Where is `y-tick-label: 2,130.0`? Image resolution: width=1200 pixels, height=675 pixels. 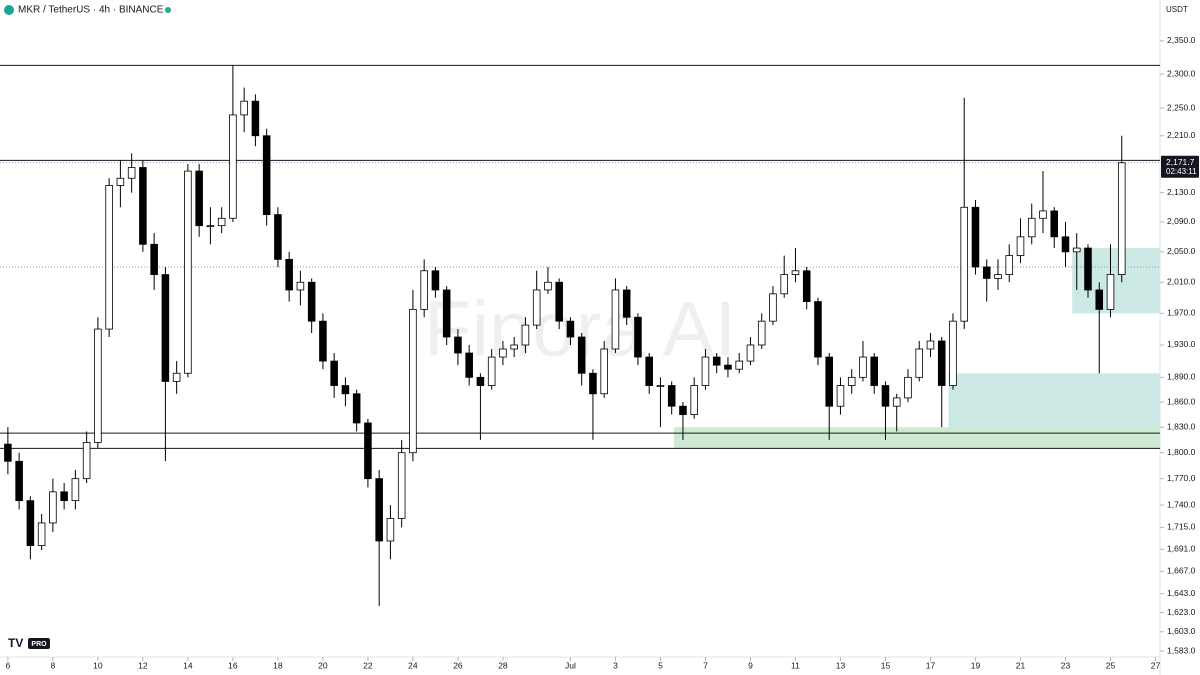 y-tick-label: 2,130.0 is located at coordinates (1181, 192).